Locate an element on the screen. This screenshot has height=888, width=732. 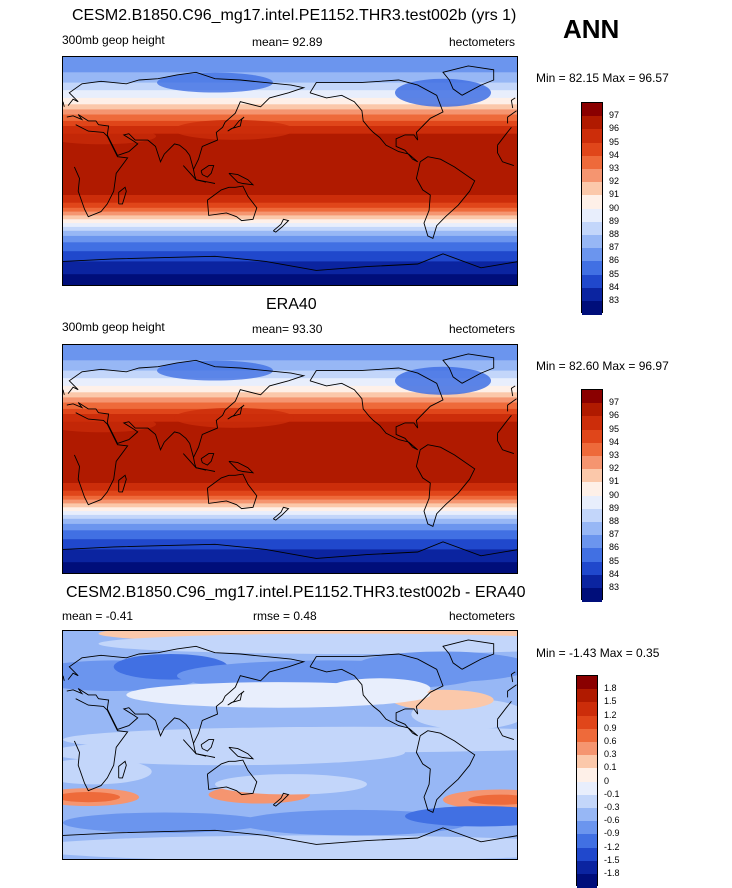
colorbar-tick-label: 90 is located at coordinates (614, 494).